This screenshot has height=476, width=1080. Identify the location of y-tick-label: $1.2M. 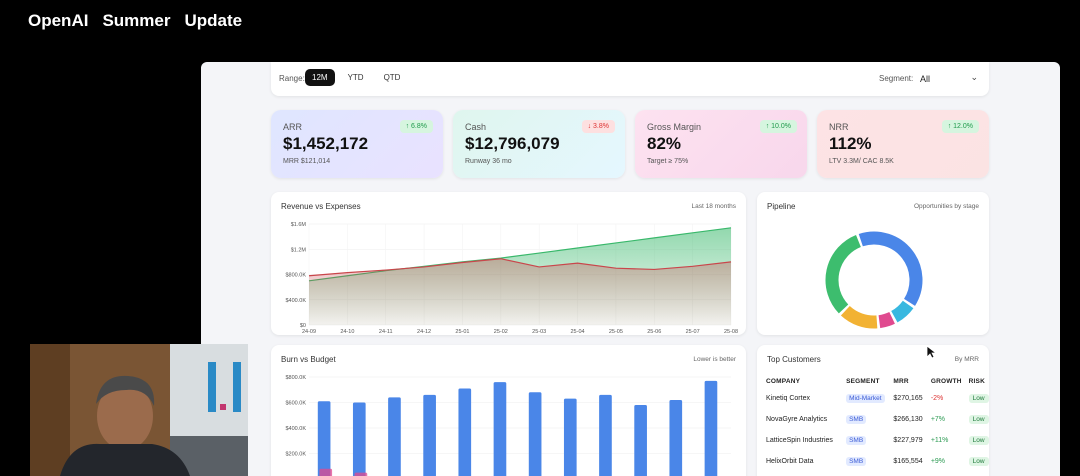
(299, 250).